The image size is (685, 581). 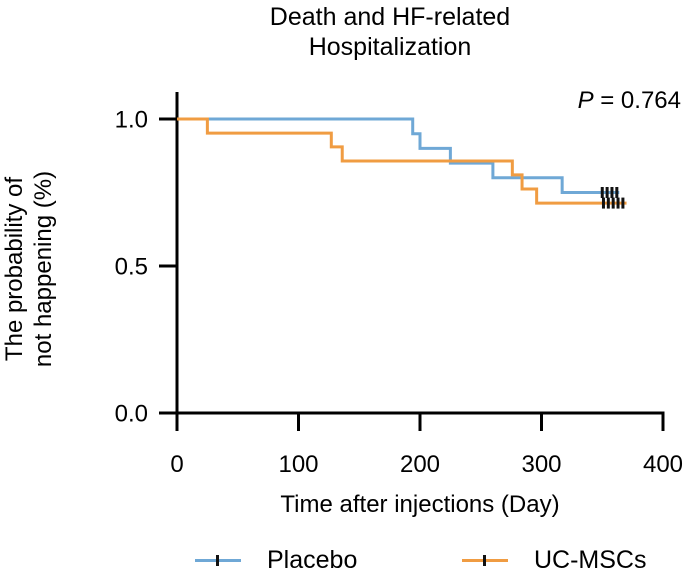 What do you see at coordinates (131, 120) in the screenshot?
I see `y-tick-label: 1.0` at bounding box center [131, 120].